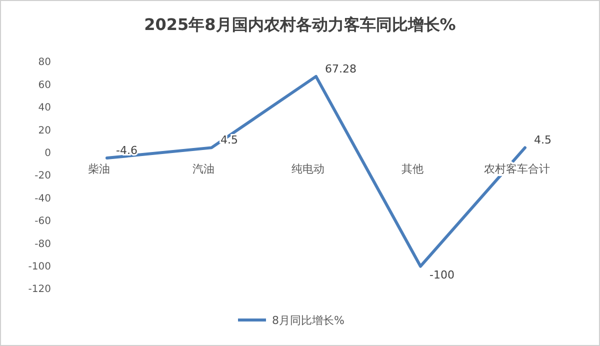  I want to click on y-tick-label: -20, so click(42, 176).